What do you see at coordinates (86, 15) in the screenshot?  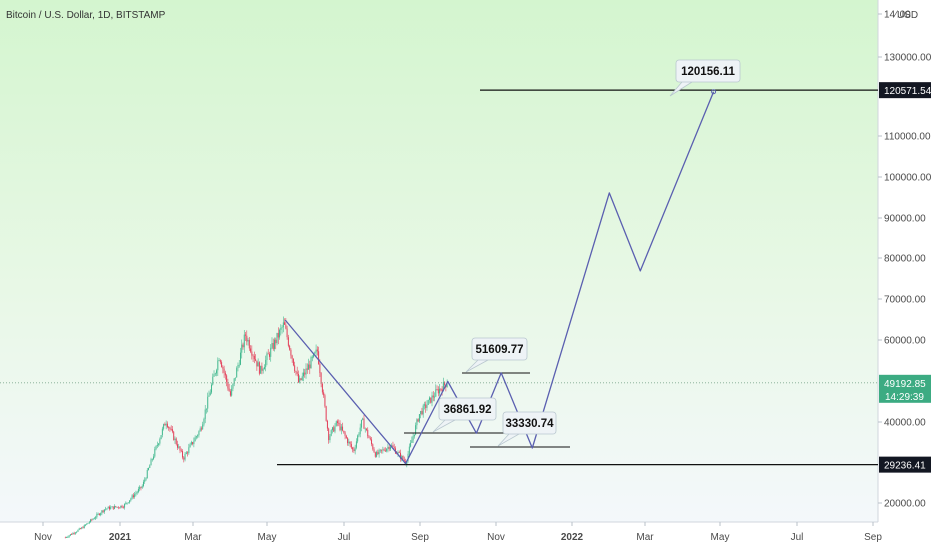 I see `symbol-title: Bitcoin / U.S. Dollar, 1D, BITSTAMP` at bounding box center [86, 15].